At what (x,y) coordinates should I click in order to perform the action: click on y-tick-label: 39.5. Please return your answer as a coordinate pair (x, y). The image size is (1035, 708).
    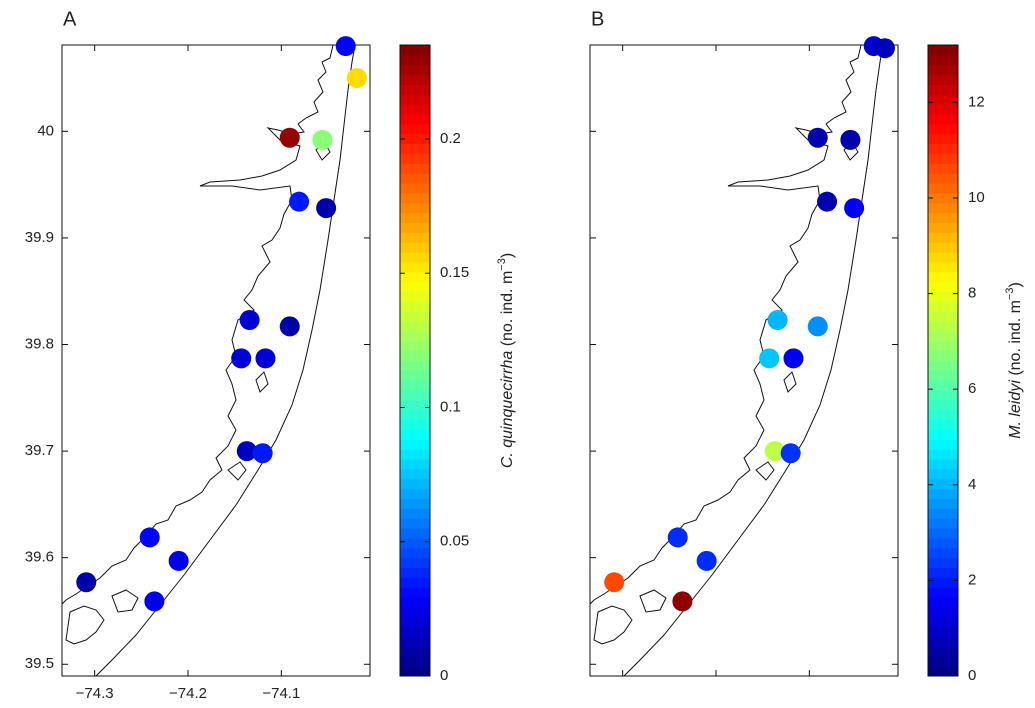
    Looking at the image, I should click on (39, 663).